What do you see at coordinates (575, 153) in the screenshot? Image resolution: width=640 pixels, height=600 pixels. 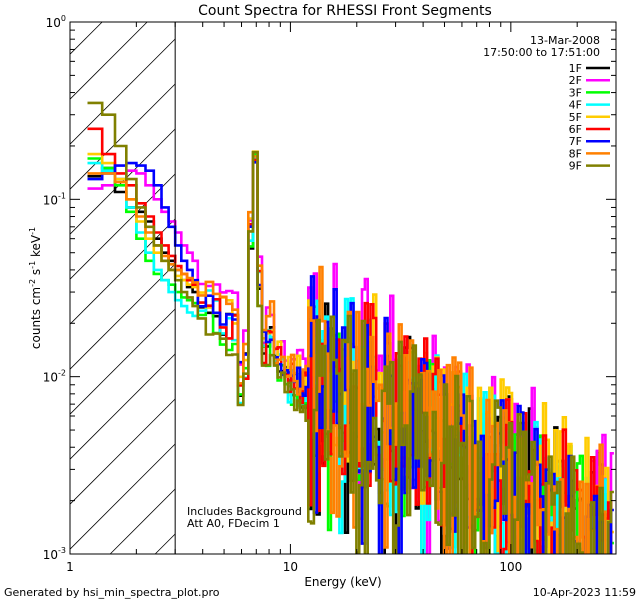 I see `legend-label: 8F` at bounding box center [575, 153].